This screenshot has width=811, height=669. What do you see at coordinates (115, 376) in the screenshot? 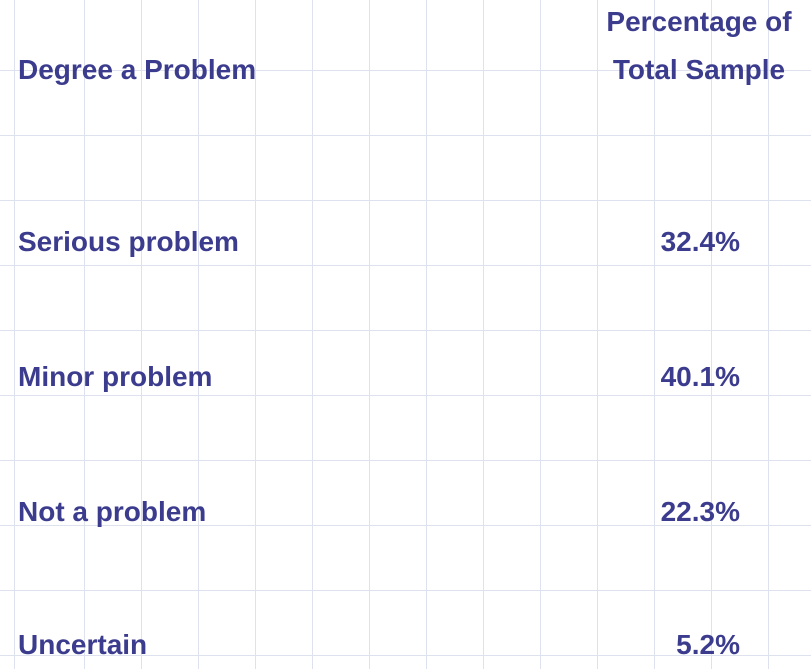
I see `row-label: Minor problem` at bounding box center [115, 376].